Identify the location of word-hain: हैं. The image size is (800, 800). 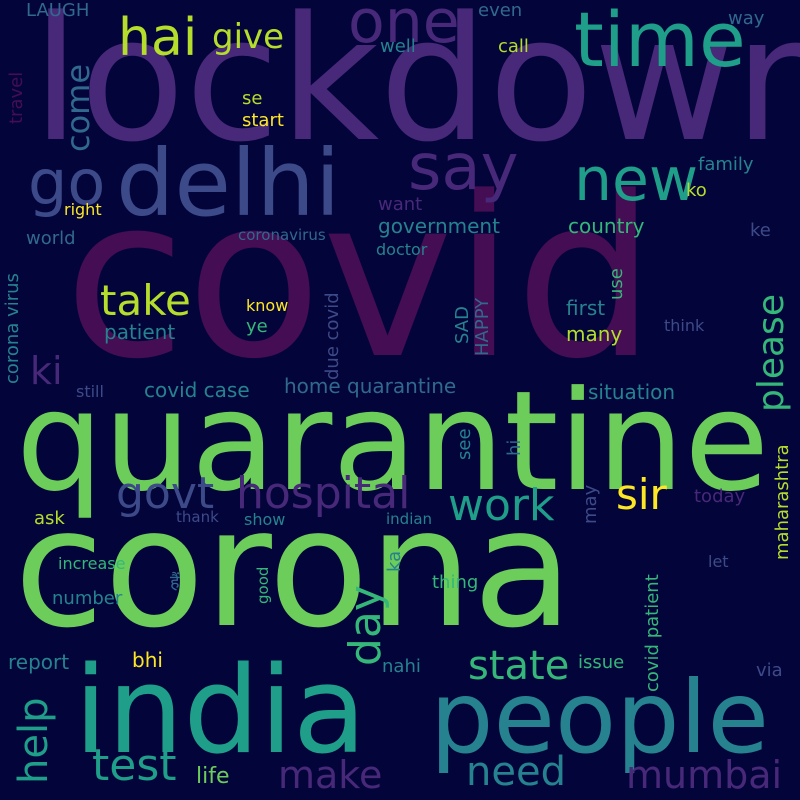
(175, 582).